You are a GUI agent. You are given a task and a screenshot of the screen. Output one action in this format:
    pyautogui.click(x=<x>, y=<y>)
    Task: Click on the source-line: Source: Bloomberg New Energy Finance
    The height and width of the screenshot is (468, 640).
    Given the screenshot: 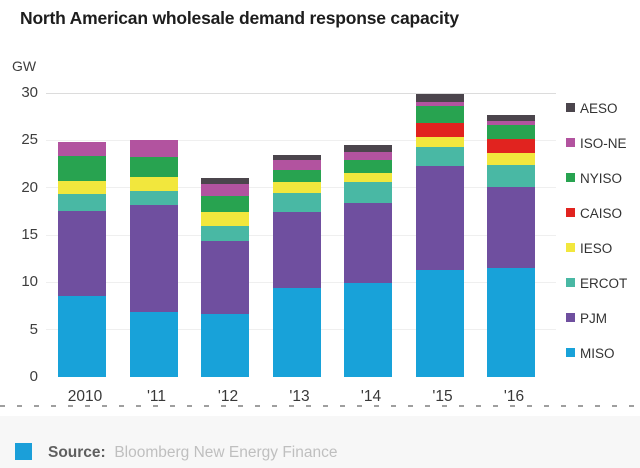 What is the action you would take?
    pyautogui.click(x=192, y=453)
    